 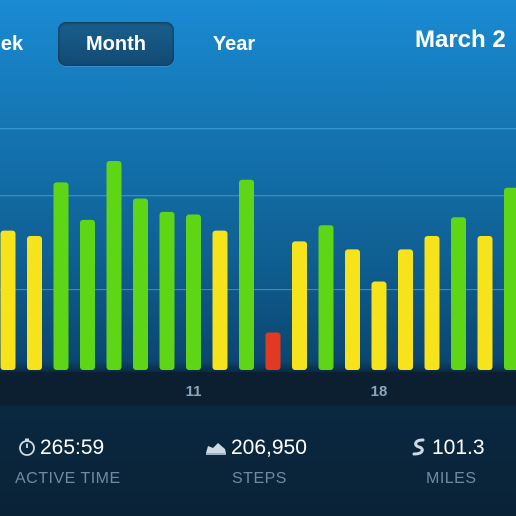 What do you see at coordinates (269, 447) in the screenshot?
I see `steps-value: 206,950` at bounding box center [269, 447].